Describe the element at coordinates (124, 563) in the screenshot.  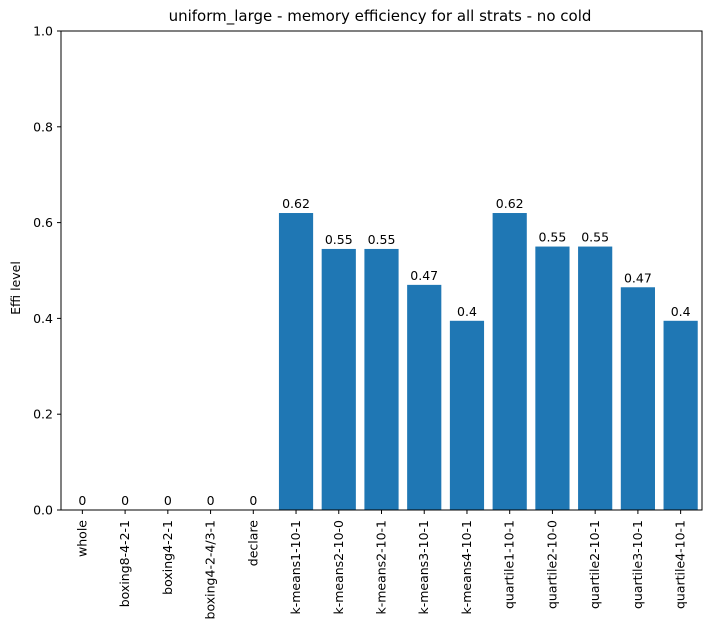
I see `x-tick-label-boxing8-4-2-1: boxing8-4-2-1` at that location.